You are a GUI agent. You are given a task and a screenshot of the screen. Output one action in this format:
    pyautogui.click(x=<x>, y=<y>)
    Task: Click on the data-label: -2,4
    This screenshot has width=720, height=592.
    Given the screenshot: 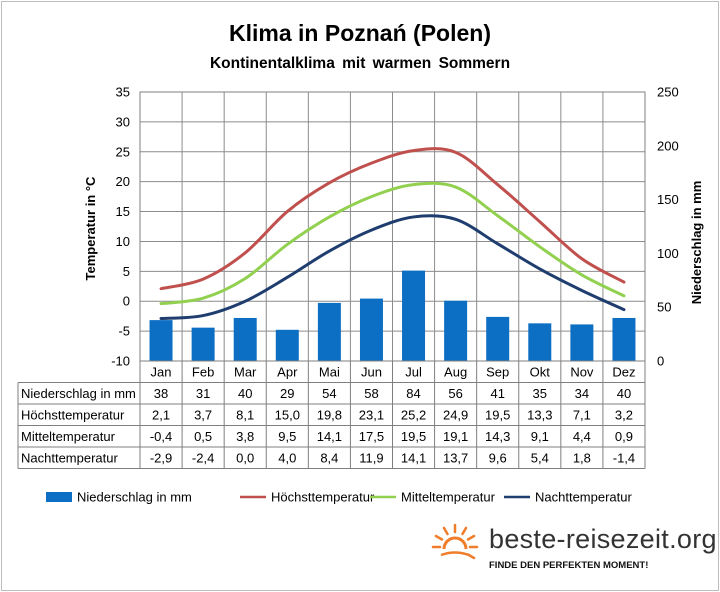 What is the action you would take?
    pyautogui.click(x=203, y=458)
    